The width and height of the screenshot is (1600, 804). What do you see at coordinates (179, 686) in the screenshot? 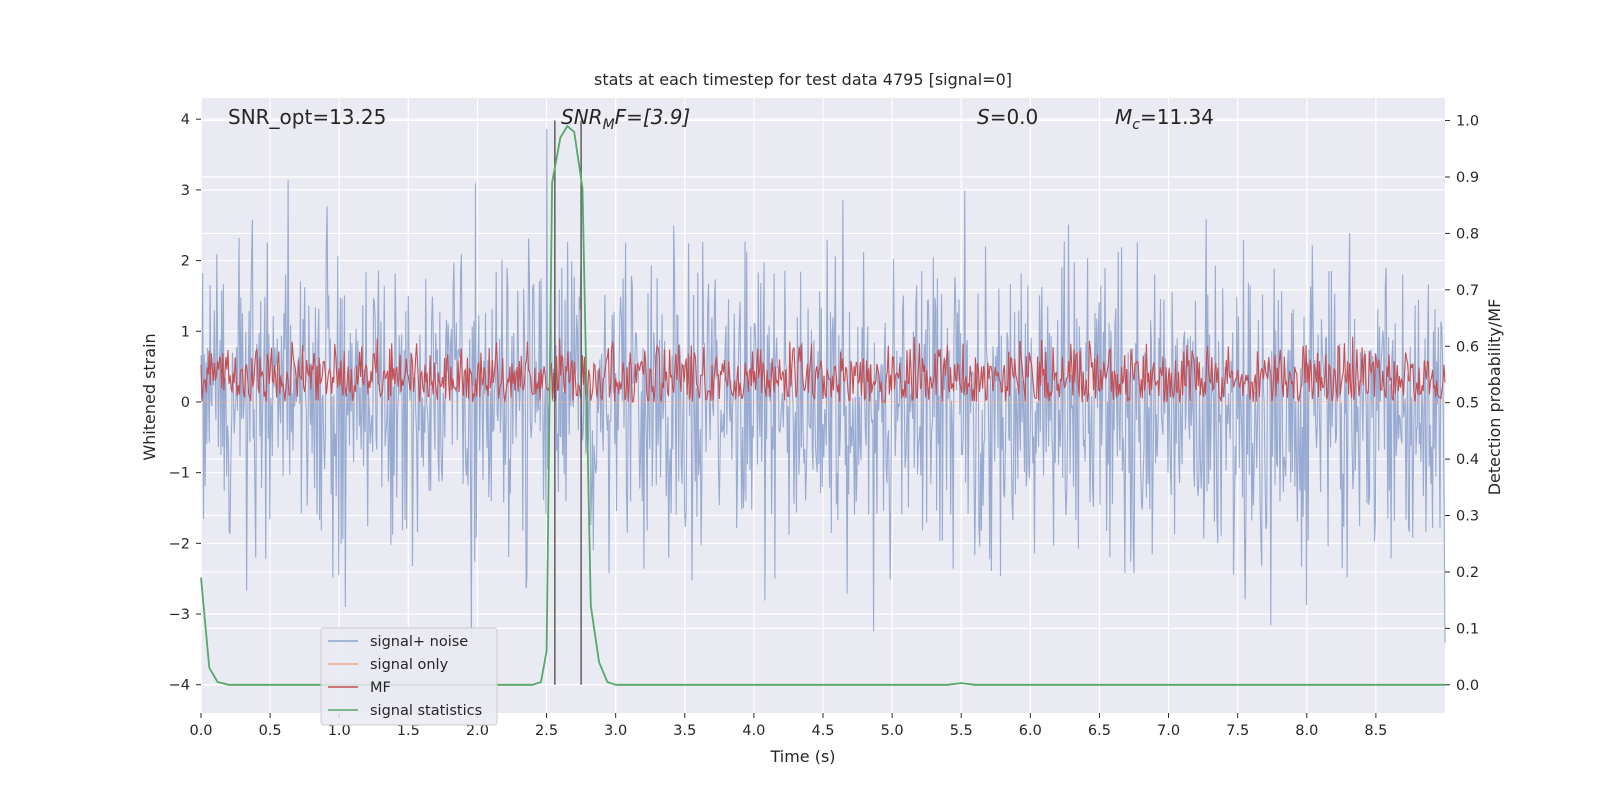
I see `y-left-tick-label: −4` at bounding box center [179, 686].